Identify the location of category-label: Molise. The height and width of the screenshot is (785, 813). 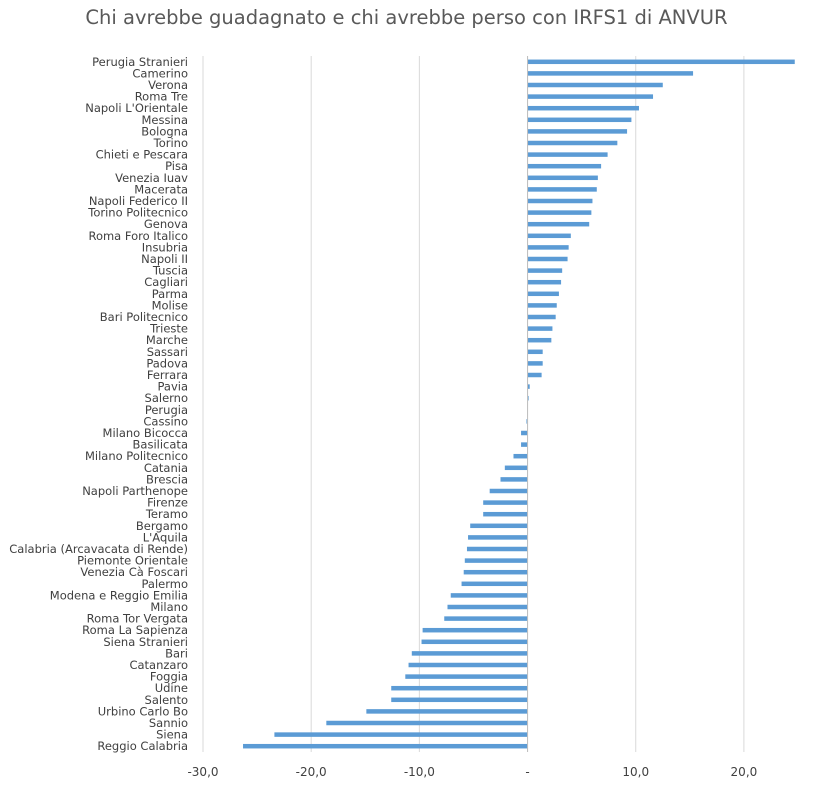
(170, 305).